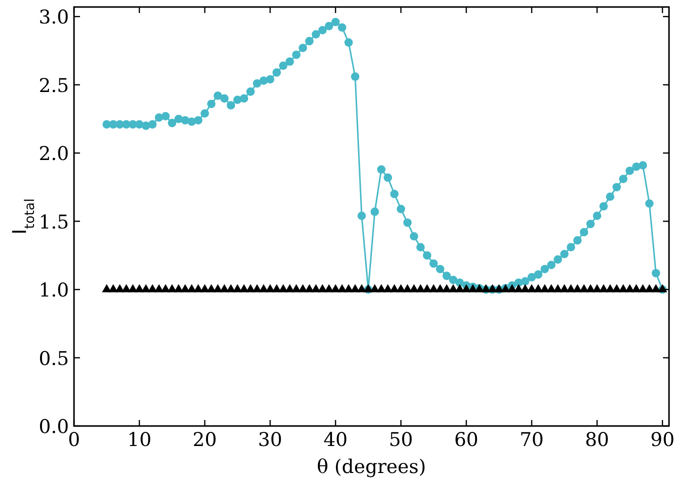 The height and width of the screenshot is (482, 678). What do you see at coordinates (53, 154) in the screenshot?
I see `y-tick-label: 2.0` at bounding box center [53, 154].